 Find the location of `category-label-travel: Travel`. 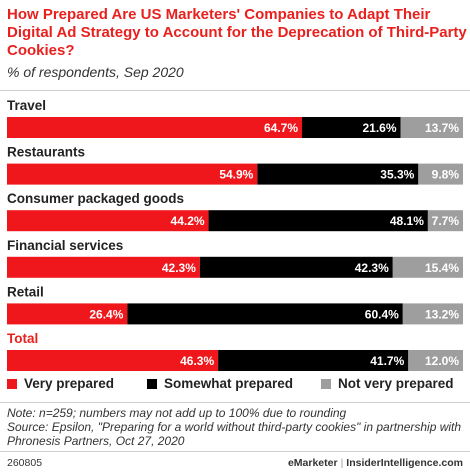

category-label-travel: Travel is located at coordinates (26, 105).